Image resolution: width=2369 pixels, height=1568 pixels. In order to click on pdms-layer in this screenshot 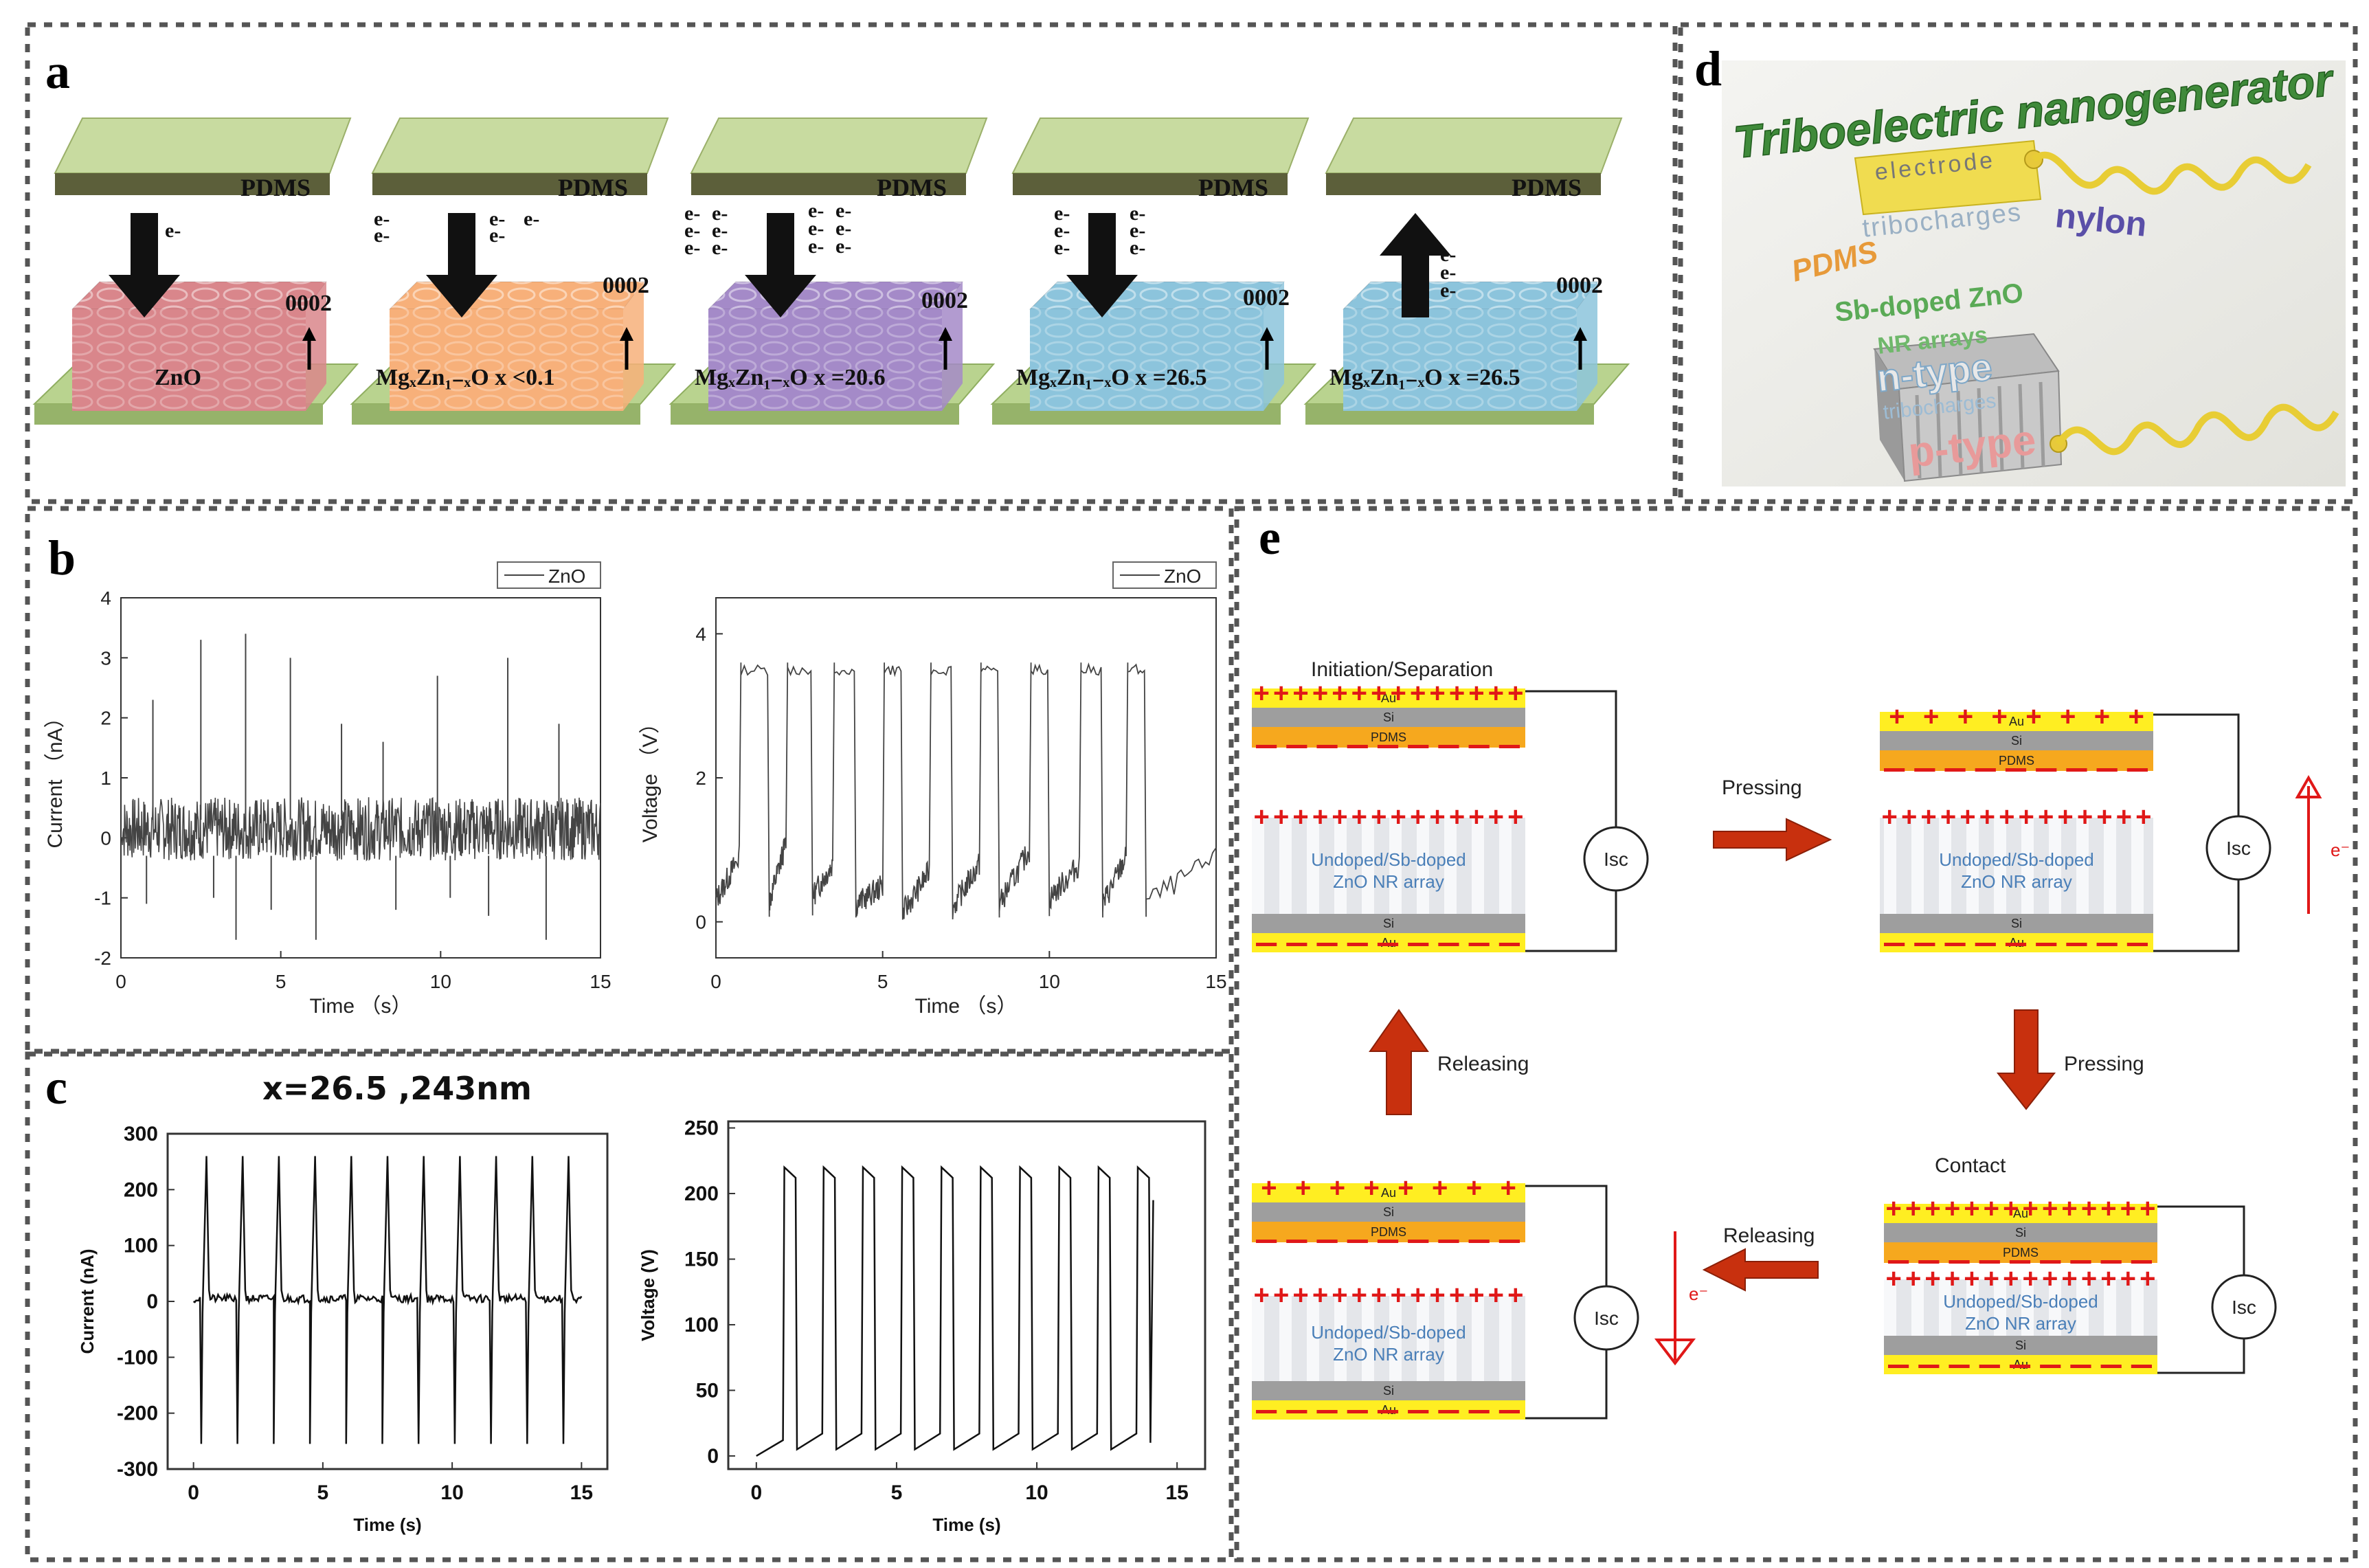, I will do `click(1389, 737)`.